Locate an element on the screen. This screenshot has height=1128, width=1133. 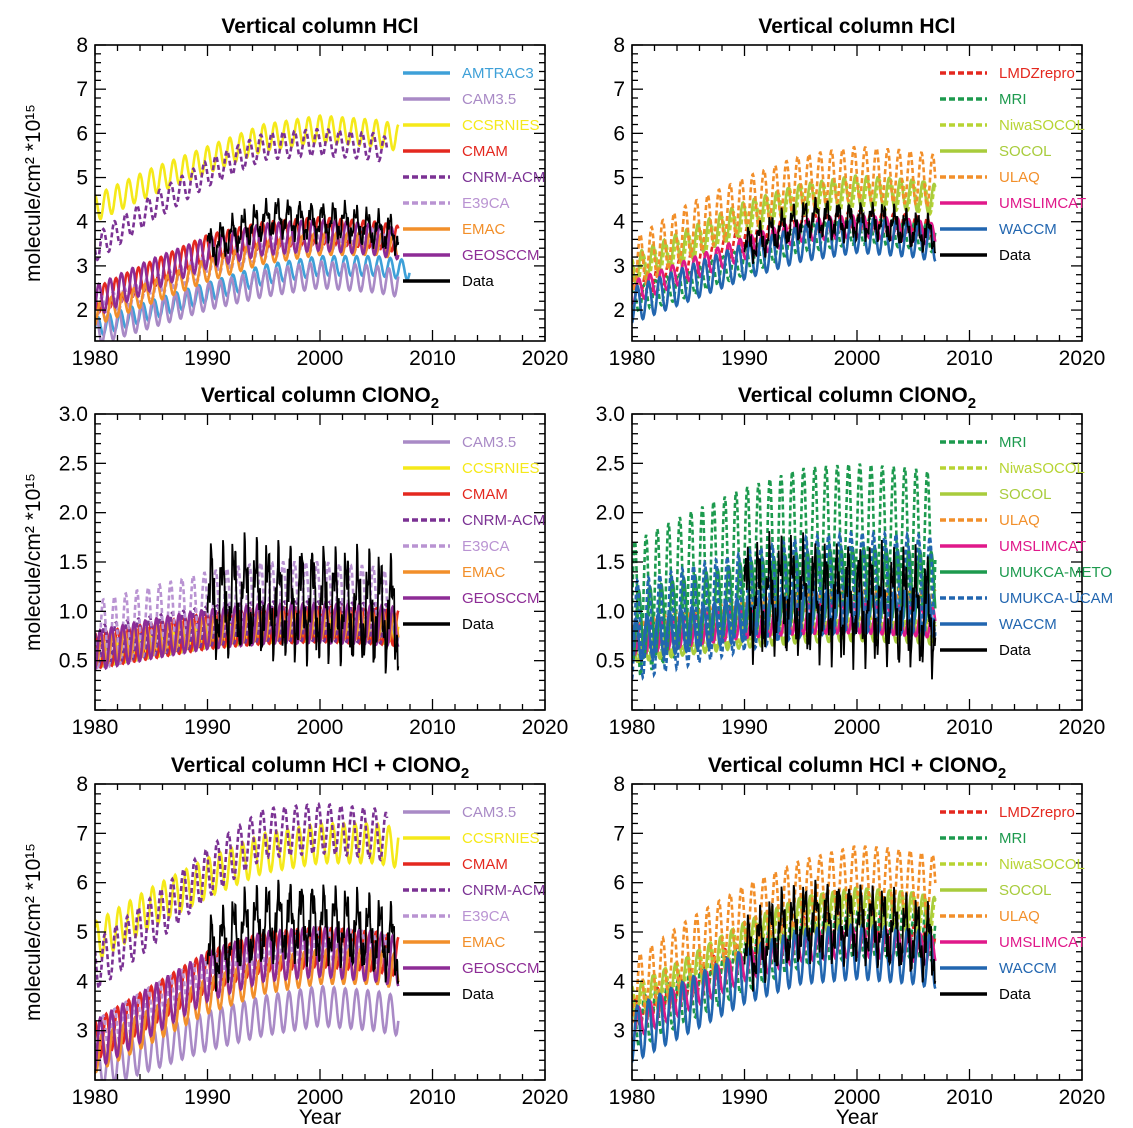
series-line-socol is located at coordinates (784, 639).